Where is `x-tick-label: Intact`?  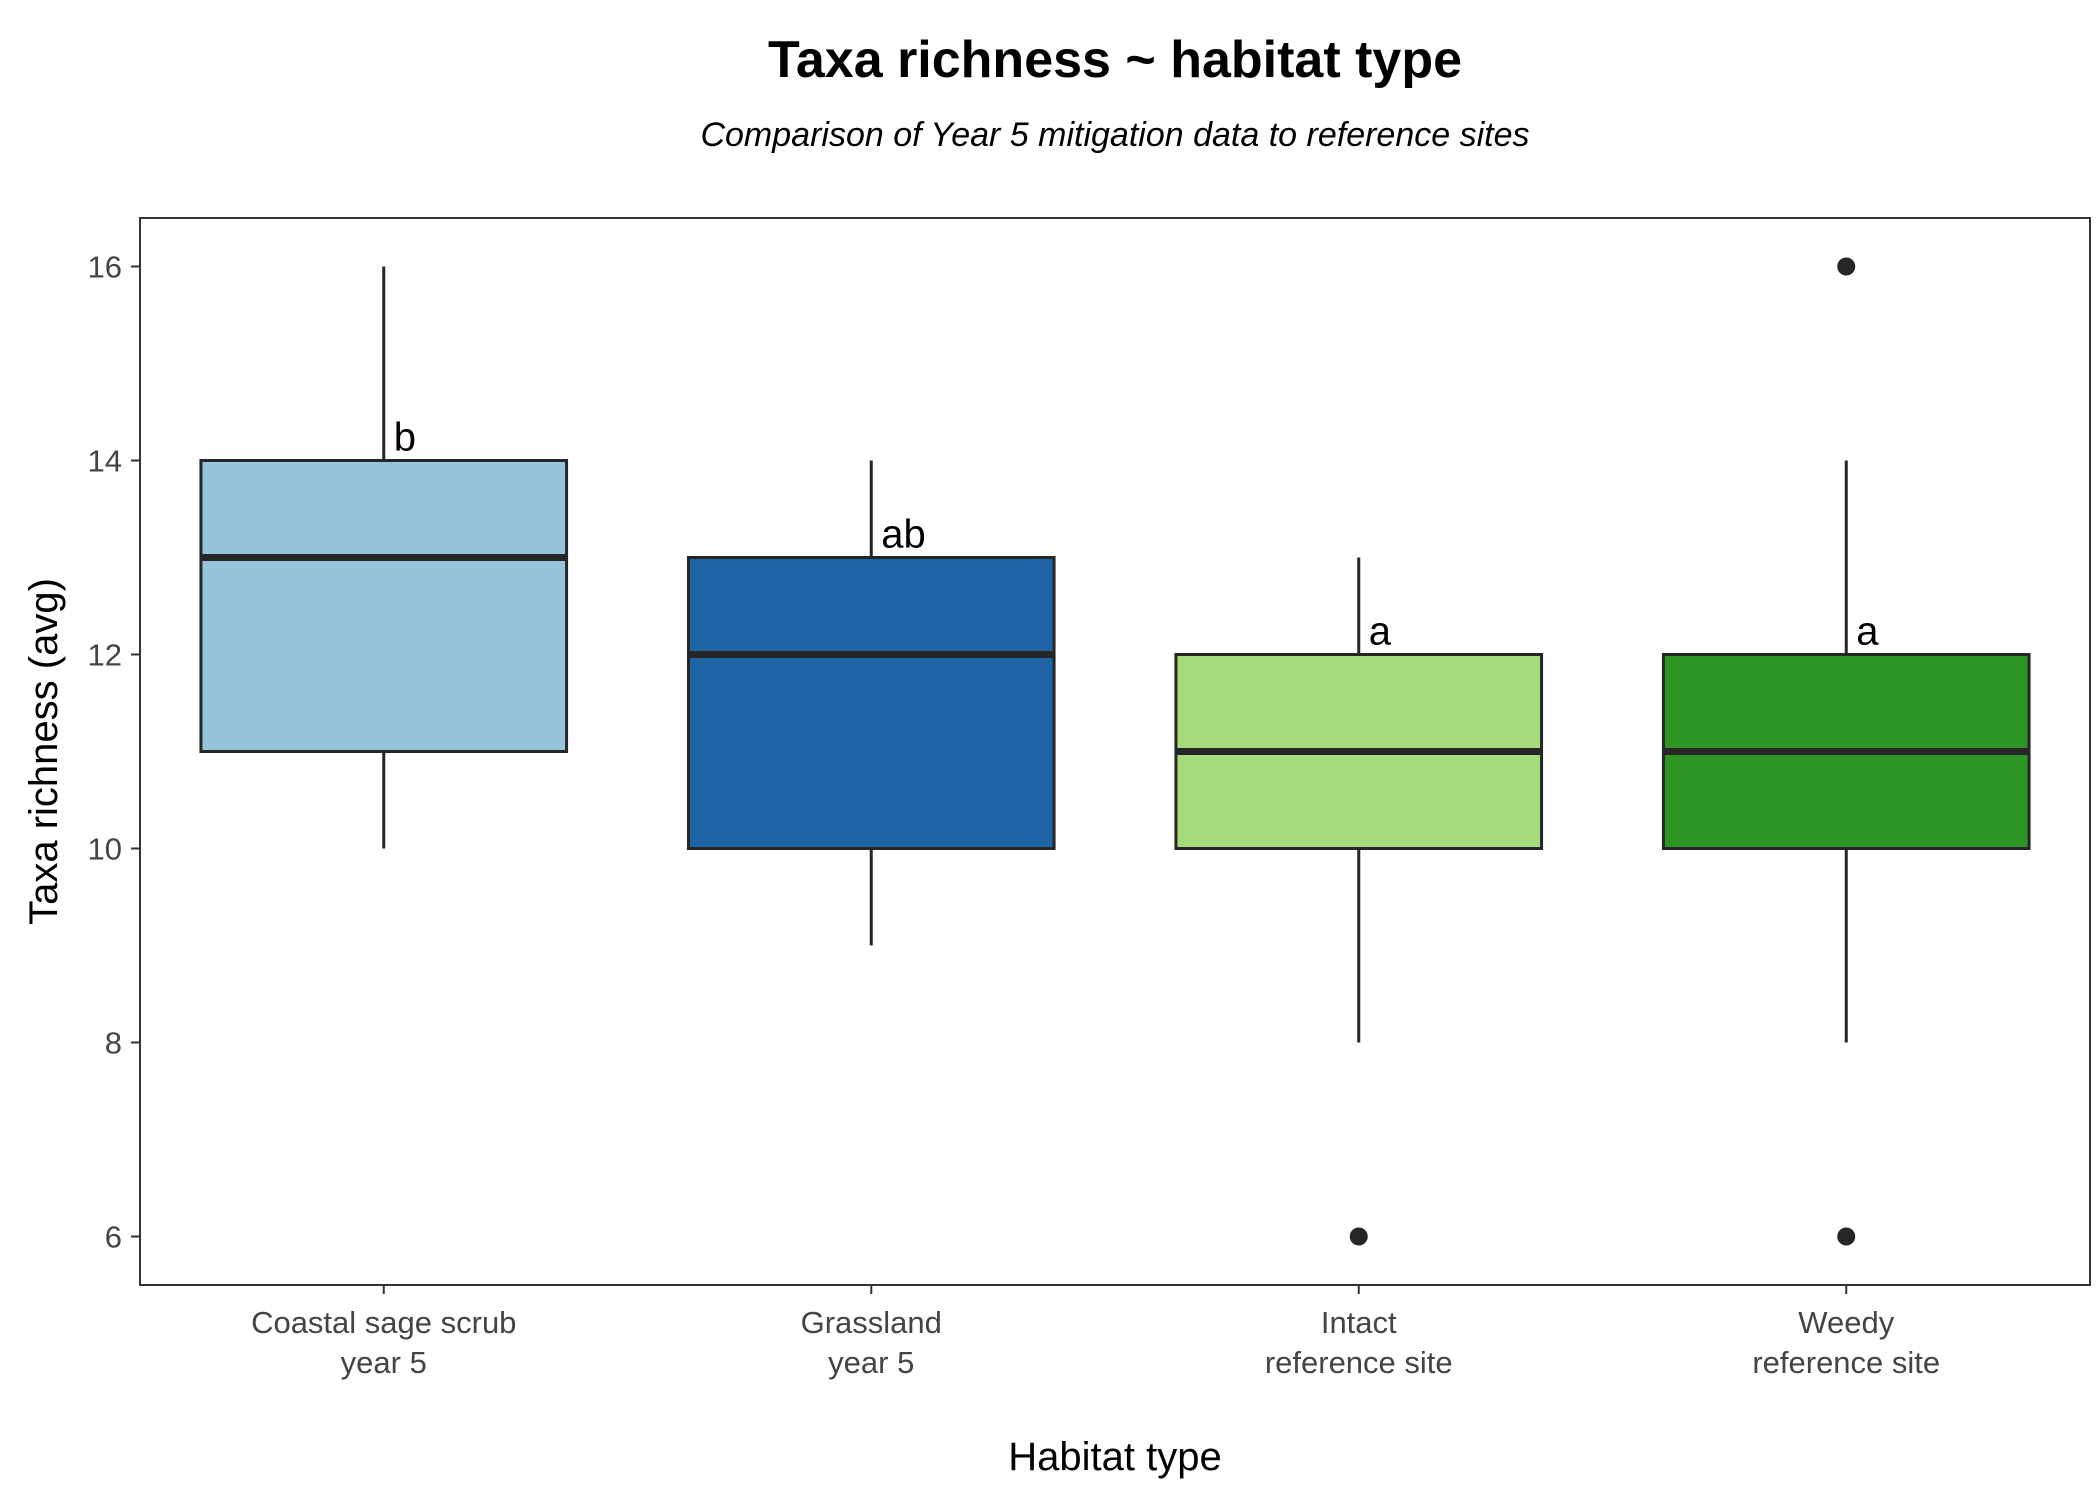
x-tick-label: Intact is located at coordinates (1359, 1322).